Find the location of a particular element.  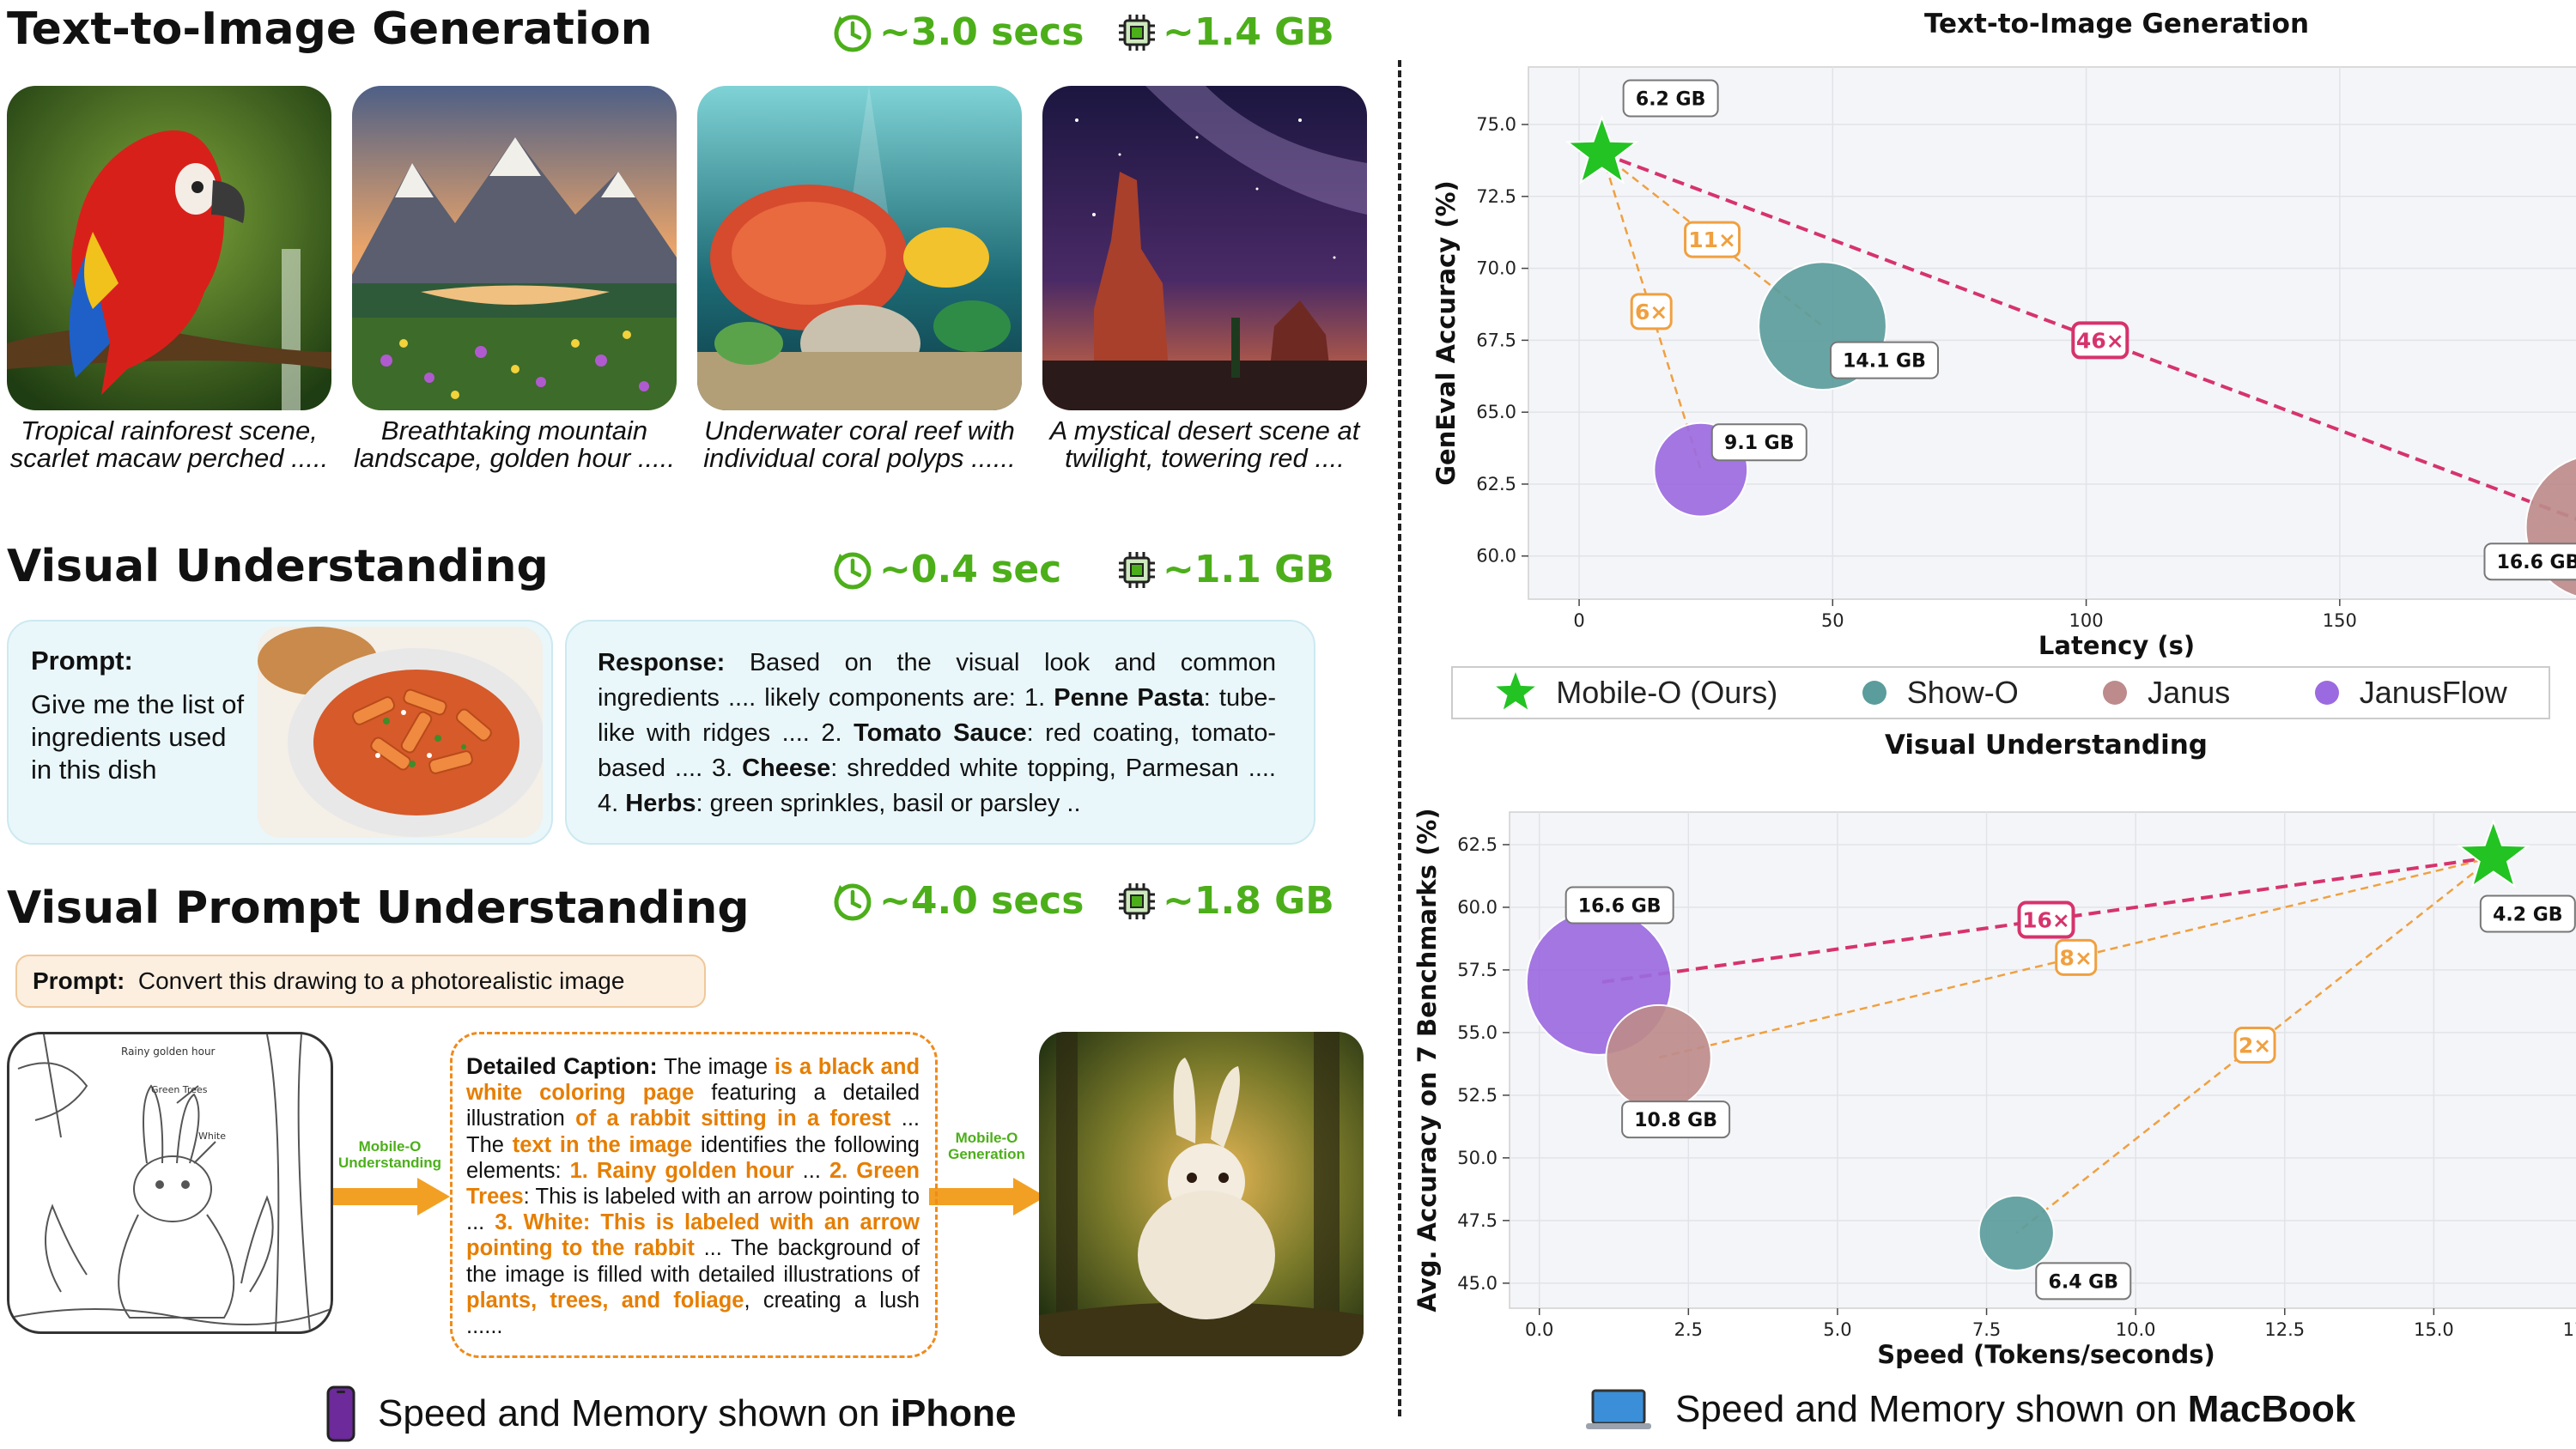

panel-divider is located at coordinates (1400, 738).